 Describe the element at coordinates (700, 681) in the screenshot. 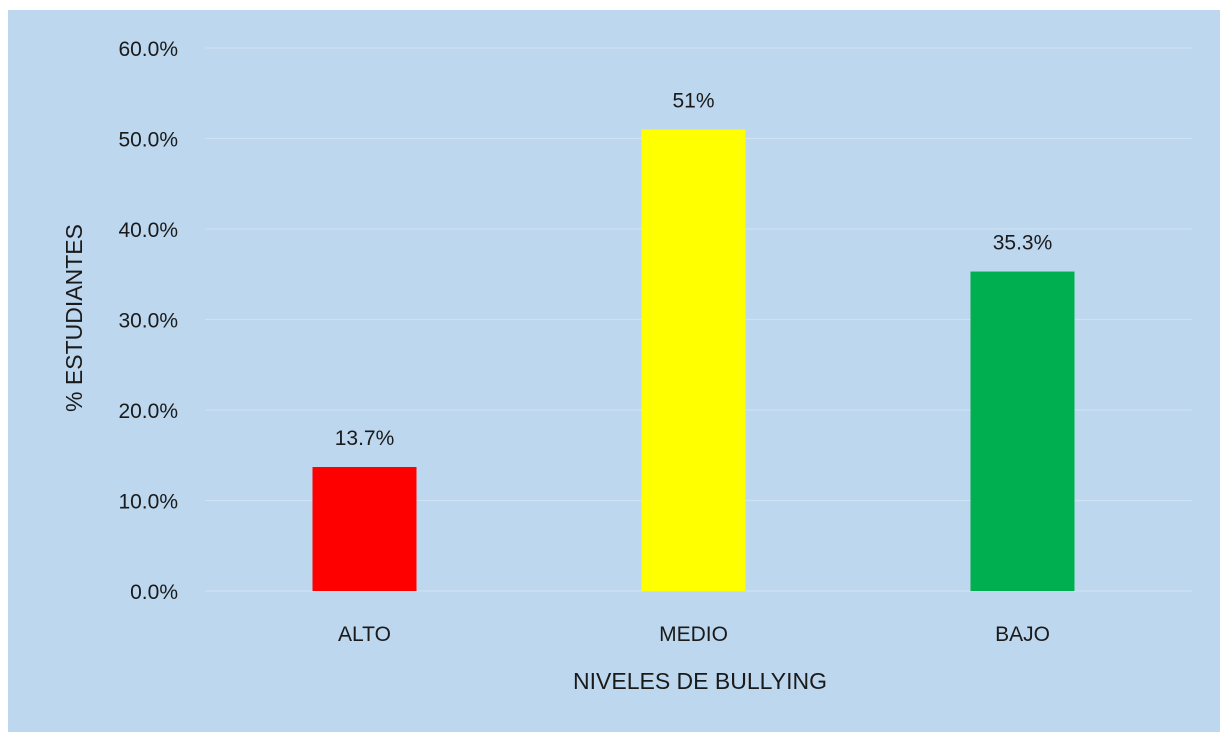

I see `x-axis-title: NIVELES DE BULLYING` at that location.